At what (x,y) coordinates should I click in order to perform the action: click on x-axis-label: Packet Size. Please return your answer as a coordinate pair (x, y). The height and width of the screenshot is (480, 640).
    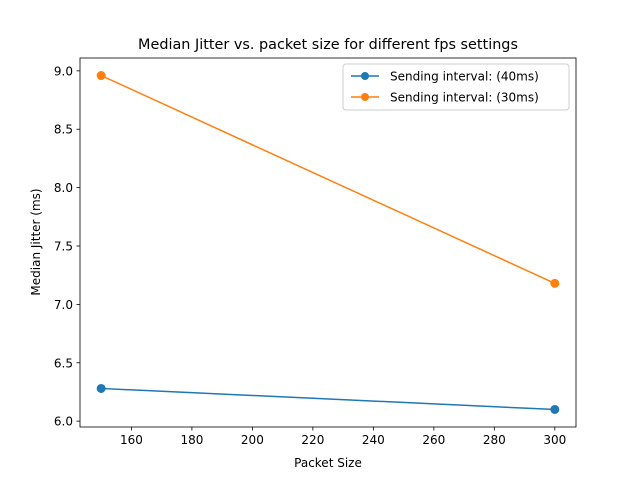
    Looking at the image, I should click on (328, 463).